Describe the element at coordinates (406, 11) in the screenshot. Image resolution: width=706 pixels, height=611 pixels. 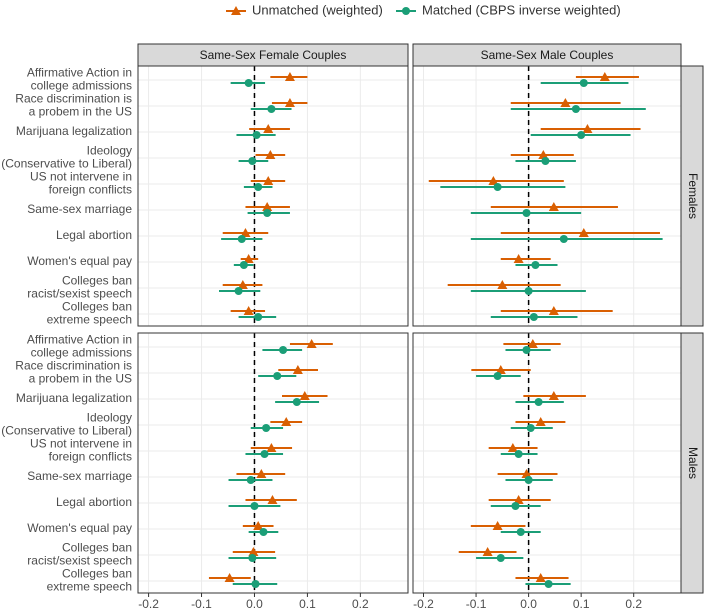
I see `legend-marker` at that location.